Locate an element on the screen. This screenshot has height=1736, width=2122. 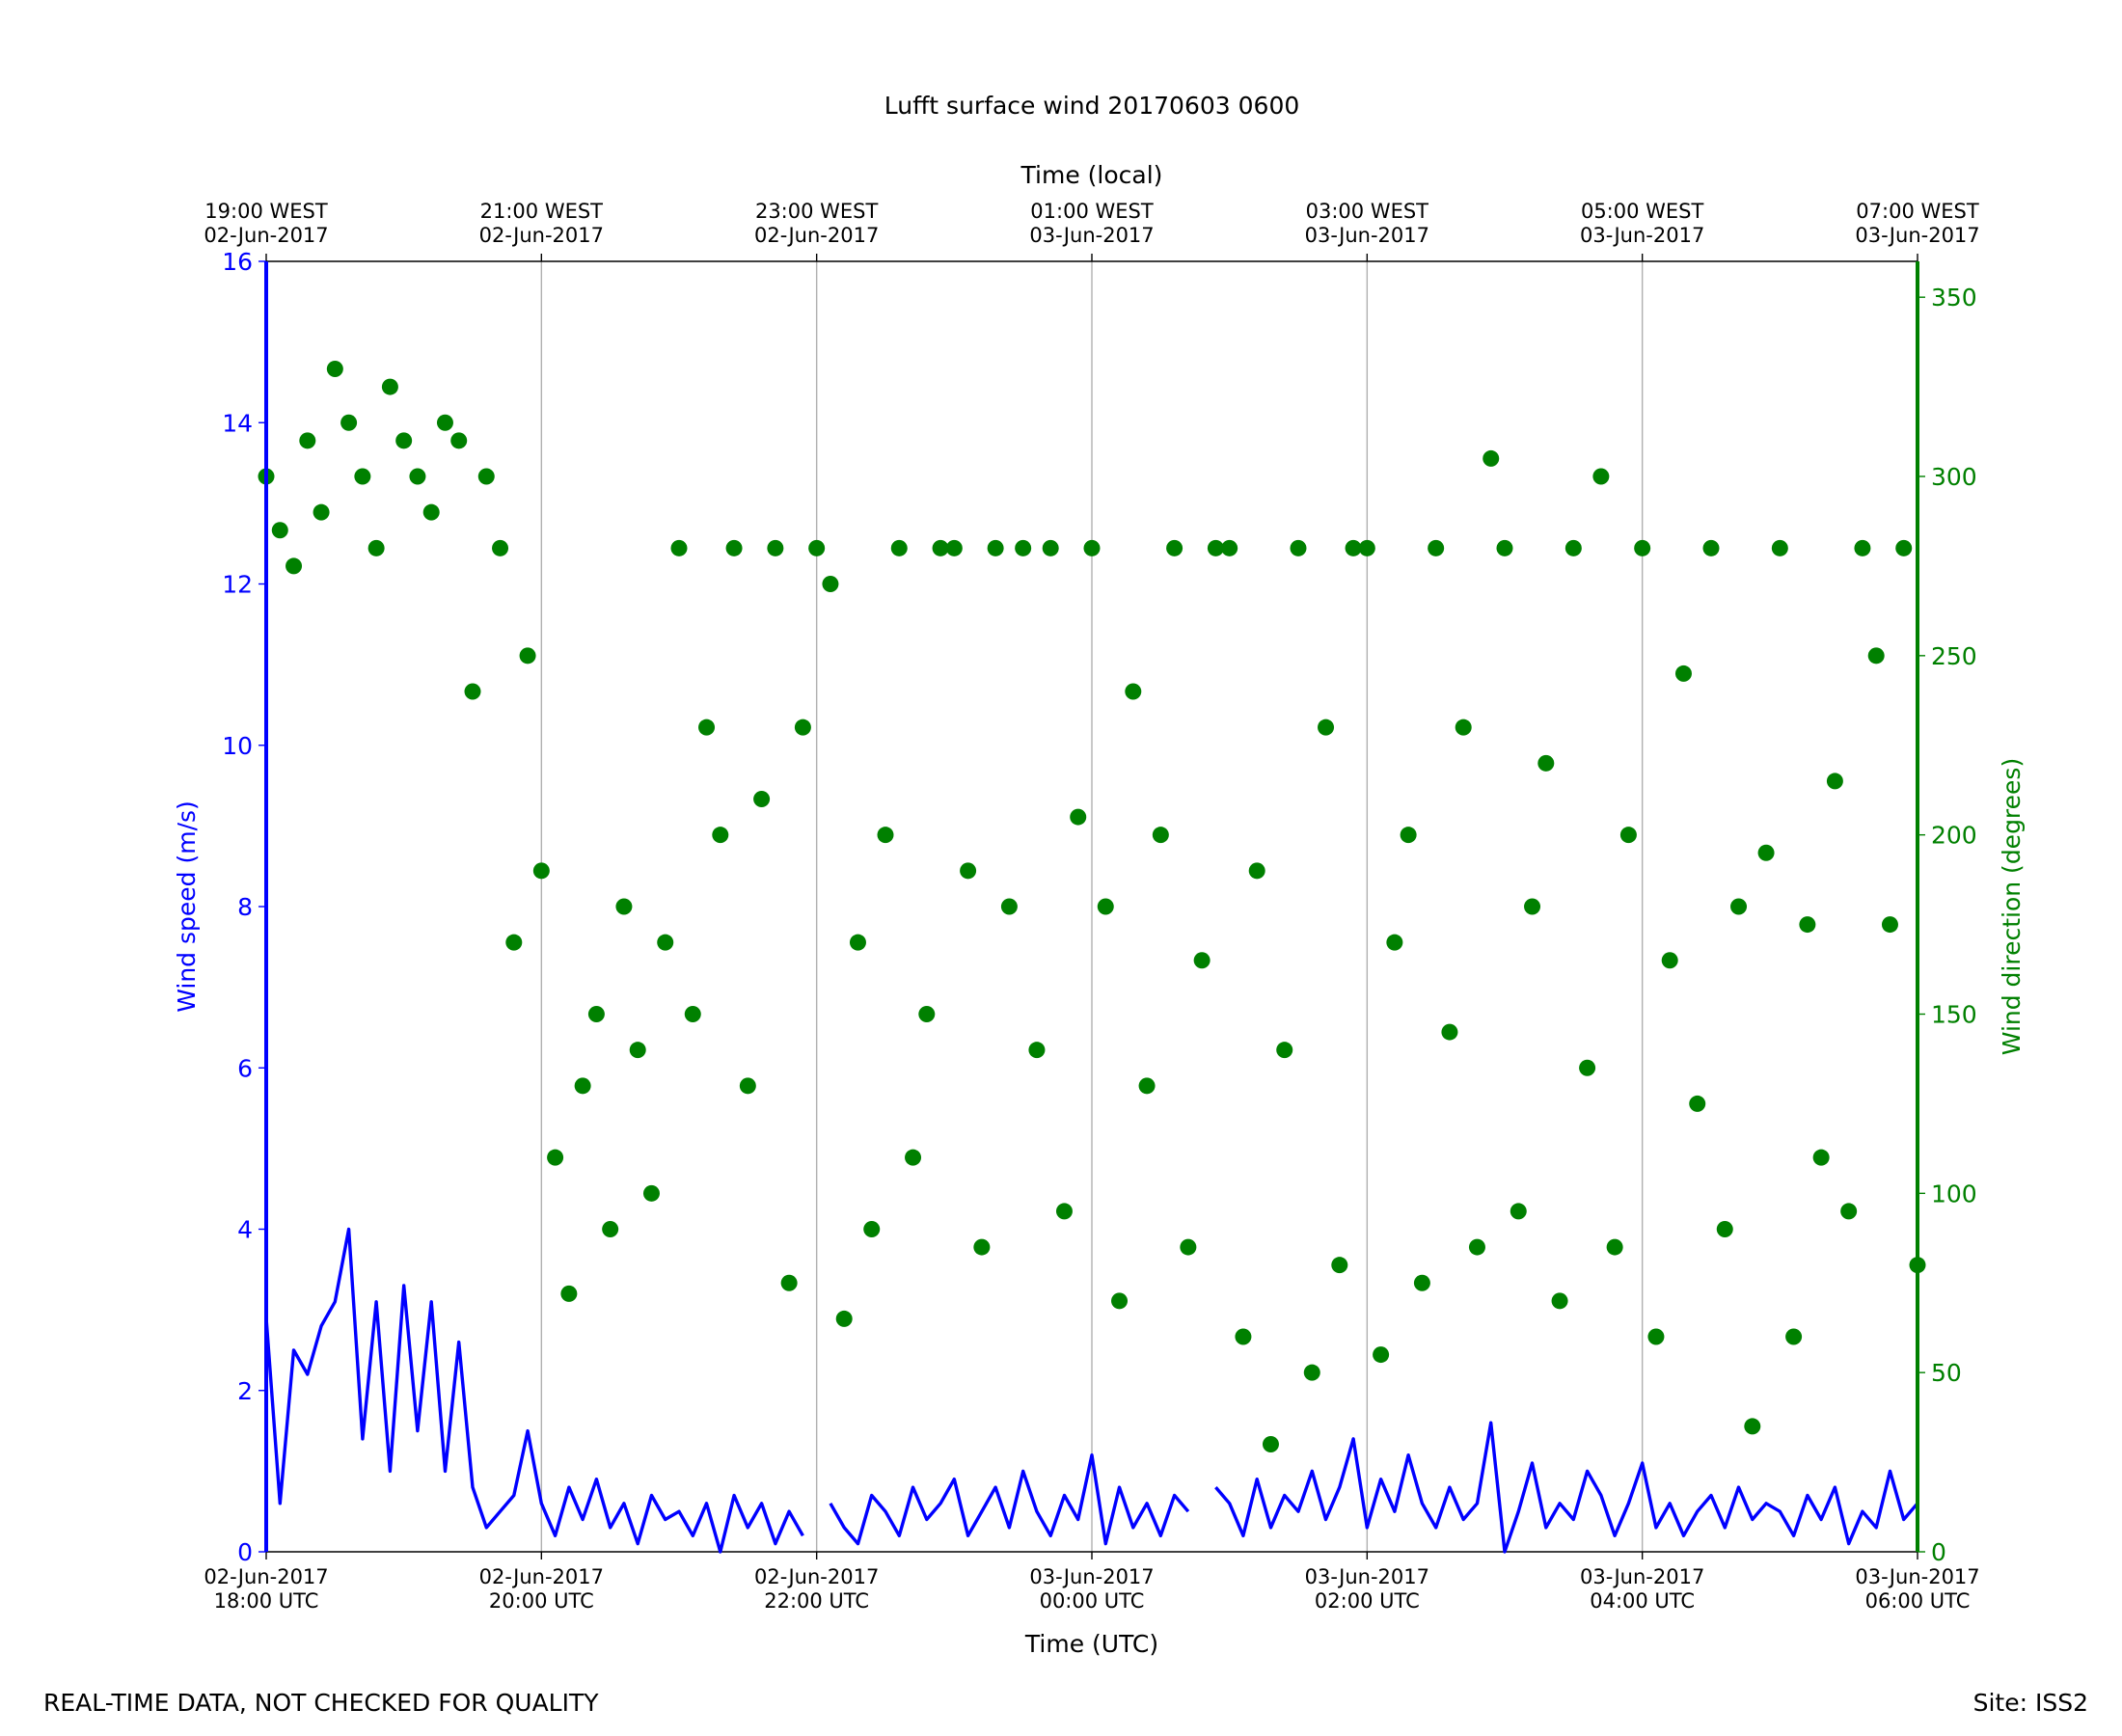
x2-tick-label: 21:00 WEST 02-Jun-2017 is located at coordinates (541, 224).